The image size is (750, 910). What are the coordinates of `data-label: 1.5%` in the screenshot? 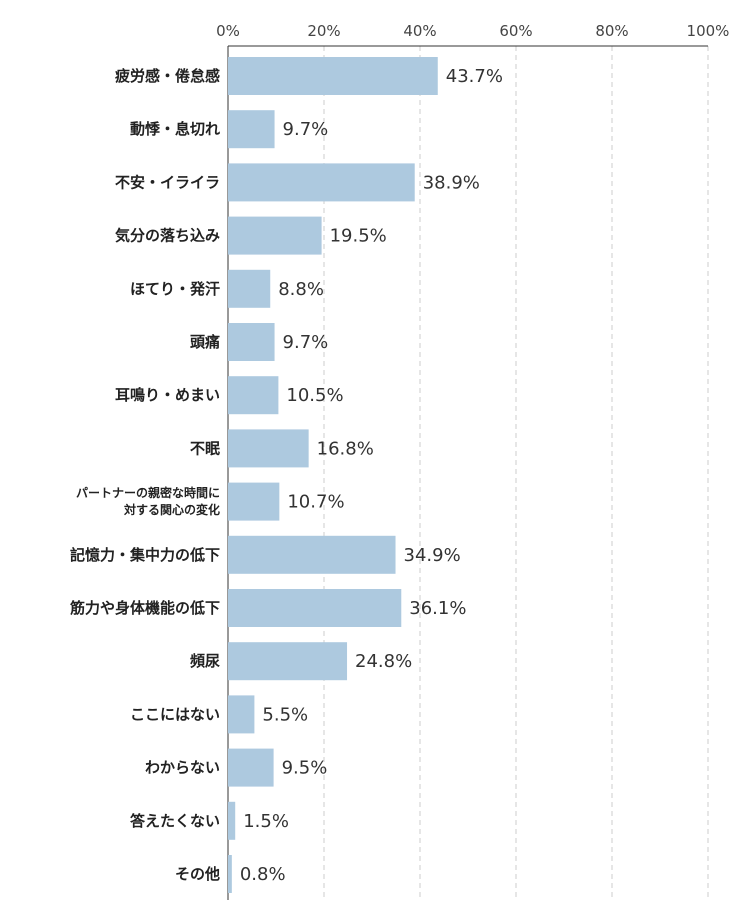 It's located at (266, 821).